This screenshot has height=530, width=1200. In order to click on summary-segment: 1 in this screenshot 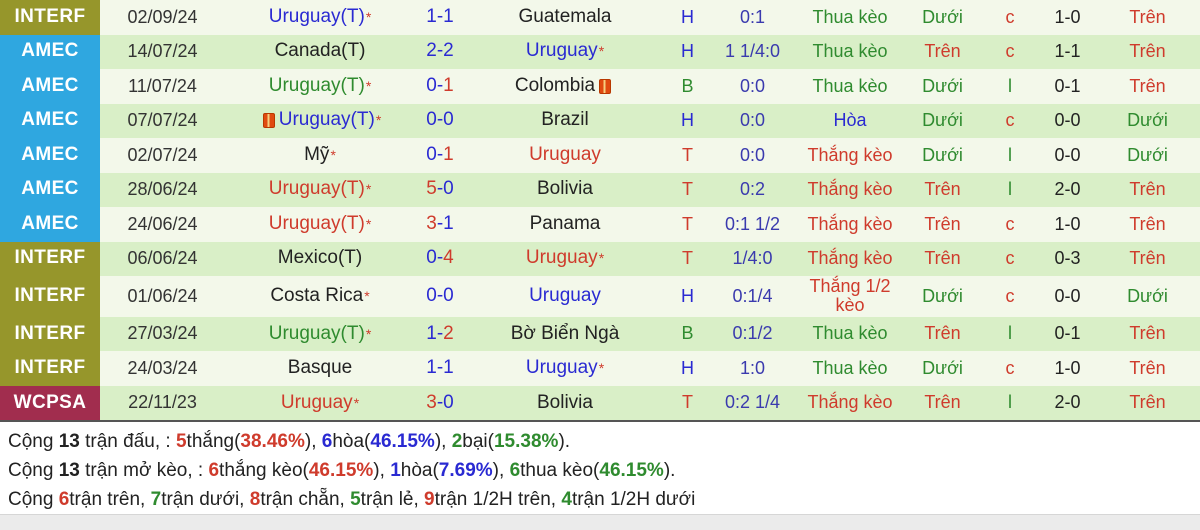, I will do `click(395, 470)`.